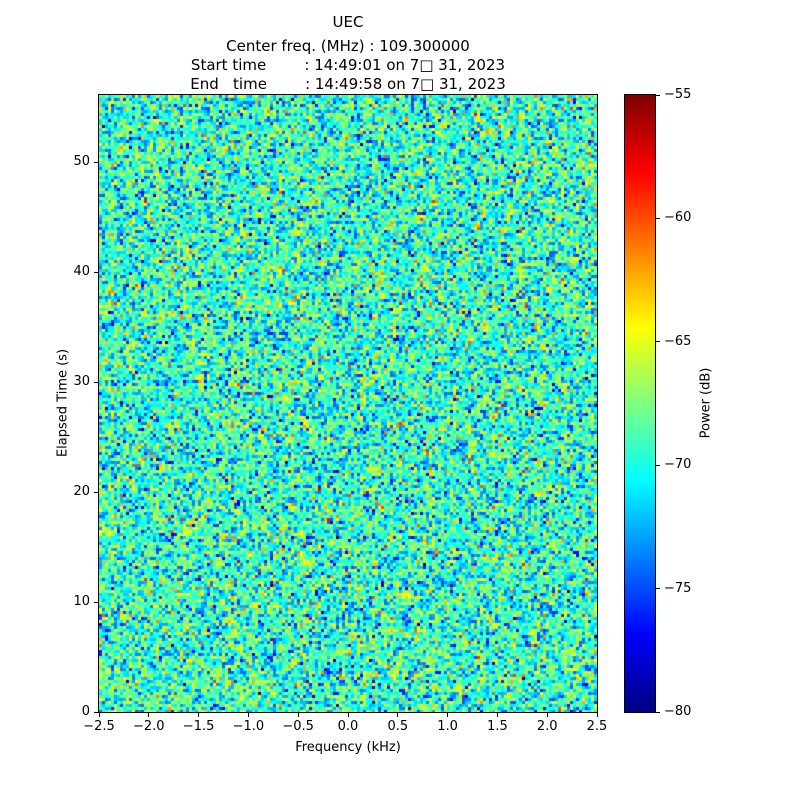 The width and height of the screenshot is (800, 800). Describe the element at coordinates (63, 403) in the screenshot. I see `y-axis-label: Elapsed Time (s)` at that location.